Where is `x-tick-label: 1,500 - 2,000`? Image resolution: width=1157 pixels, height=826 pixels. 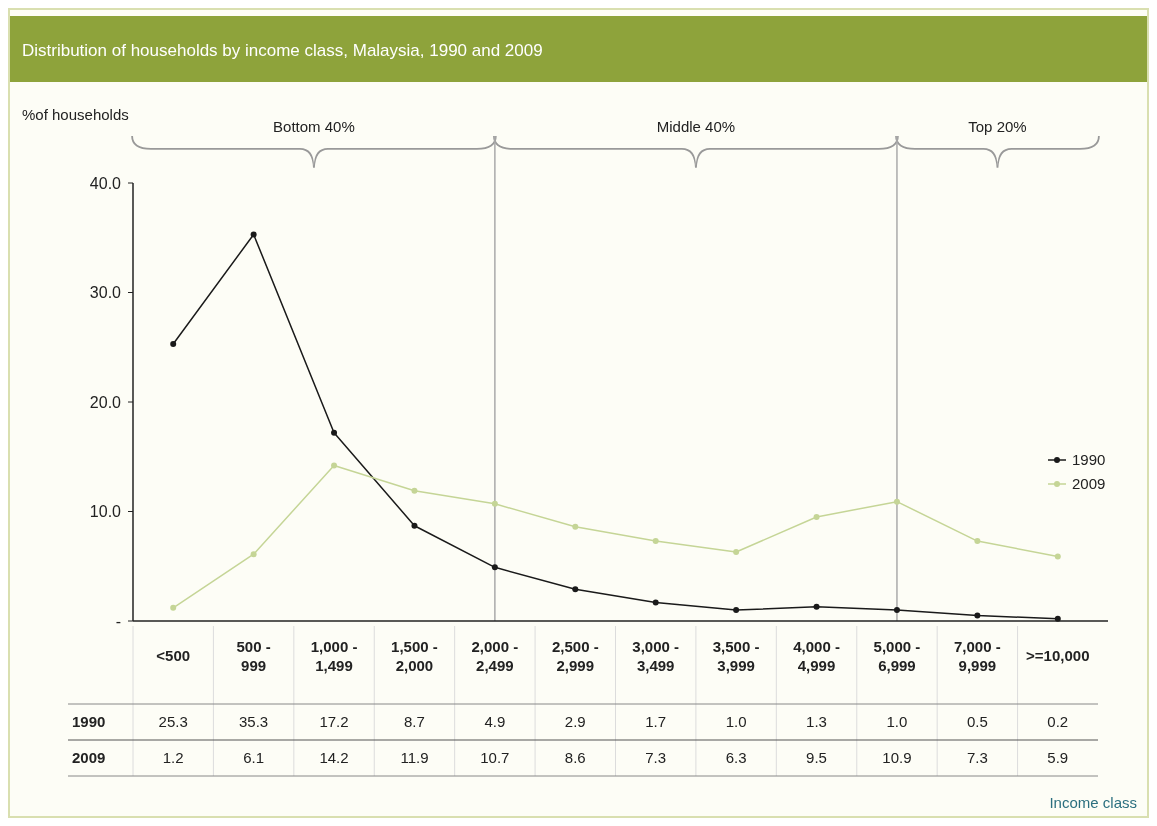 x-tick-label: 1,500 - 2,000 is located at coordinates (414, 655).